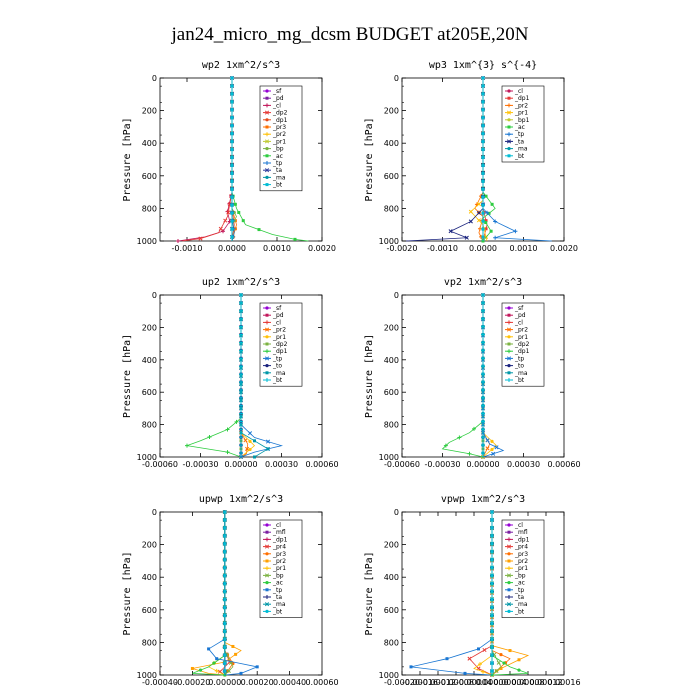 This screenshot has width=700, height=700. What do you see at coordinates (267, 322) in the screenshot?
I see `point-2-leg2` at bounding box center [267, 322].